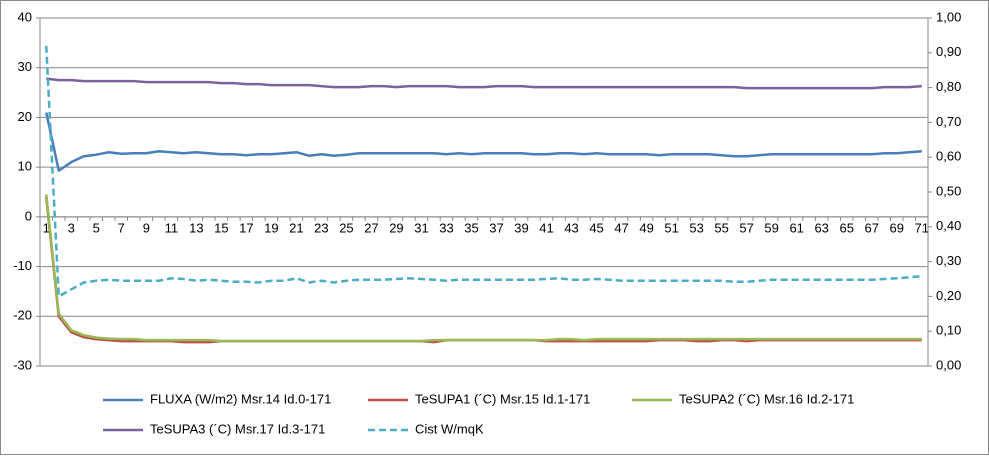  What do you see at coordinates (321, 227) in the screenshot?
I see `x-tick-label: 23` at bounding box center [321, 227].